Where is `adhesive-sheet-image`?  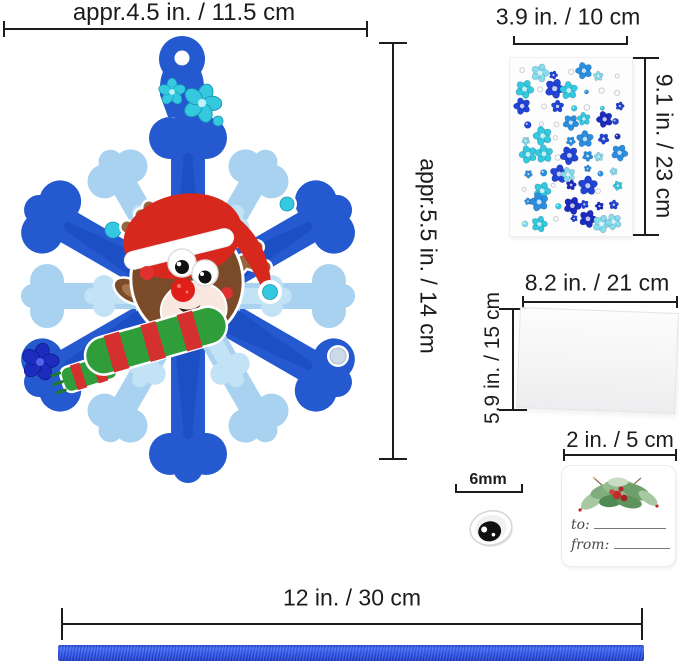 adhesive-sheet-image is located at coordinates (597, 361).